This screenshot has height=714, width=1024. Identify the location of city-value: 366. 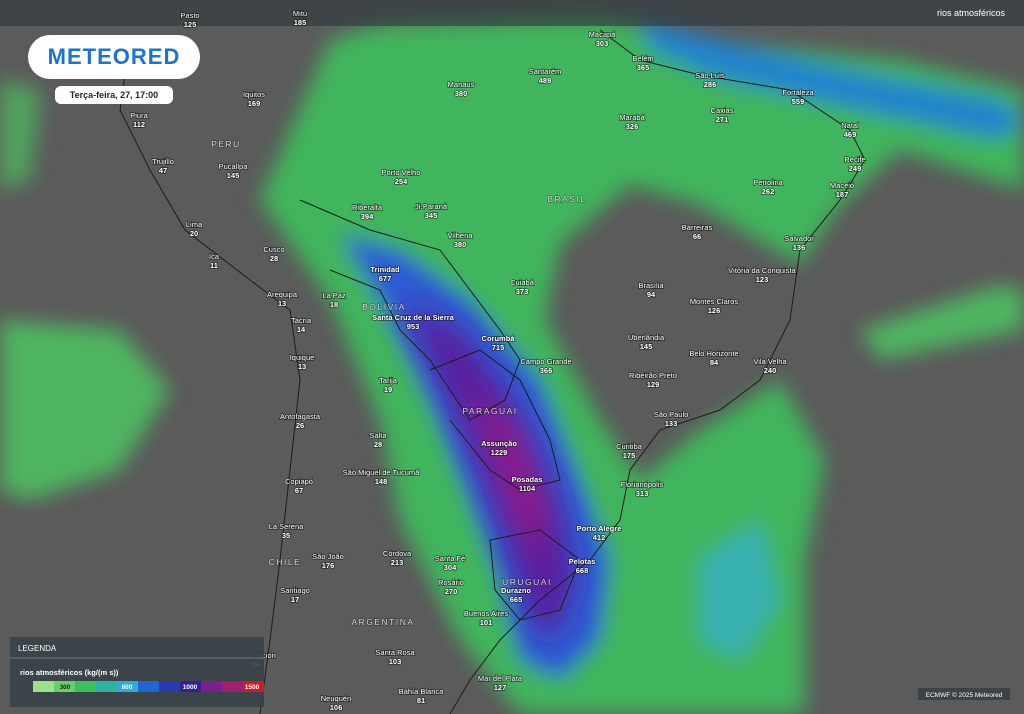
(546, 370).